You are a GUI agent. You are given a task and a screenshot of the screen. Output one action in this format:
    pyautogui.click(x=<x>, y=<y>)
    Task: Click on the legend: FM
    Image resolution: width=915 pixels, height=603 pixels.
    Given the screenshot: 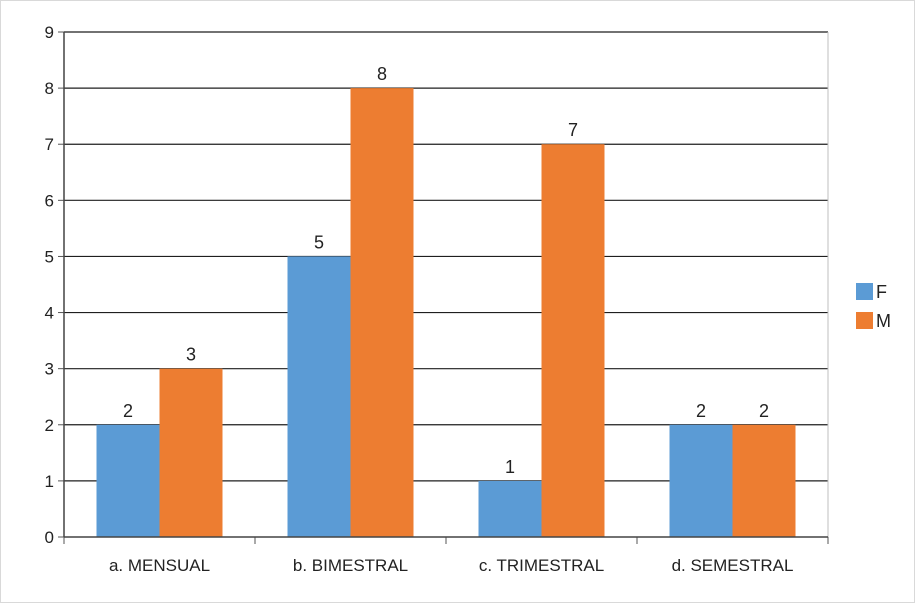 What is the action you would take?
    pyautogui.click(x=873, y=306)
    